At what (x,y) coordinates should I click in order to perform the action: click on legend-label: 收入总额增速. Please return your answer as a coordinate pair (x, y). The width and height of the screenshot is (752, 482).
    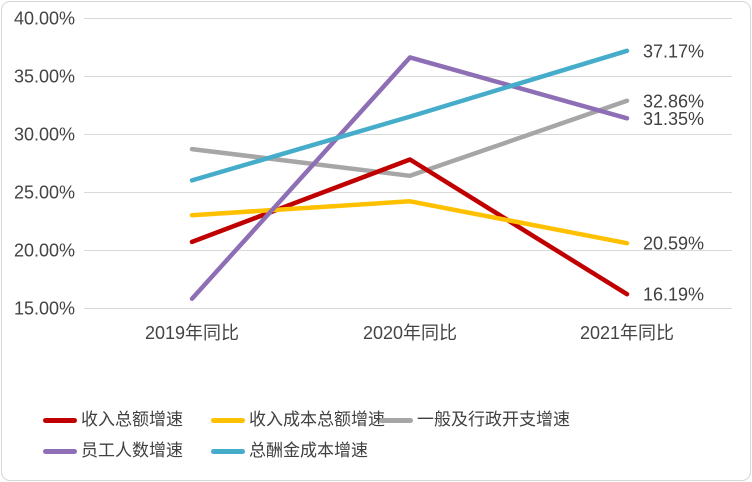
    Looking at the image, I should click on (132, 419).